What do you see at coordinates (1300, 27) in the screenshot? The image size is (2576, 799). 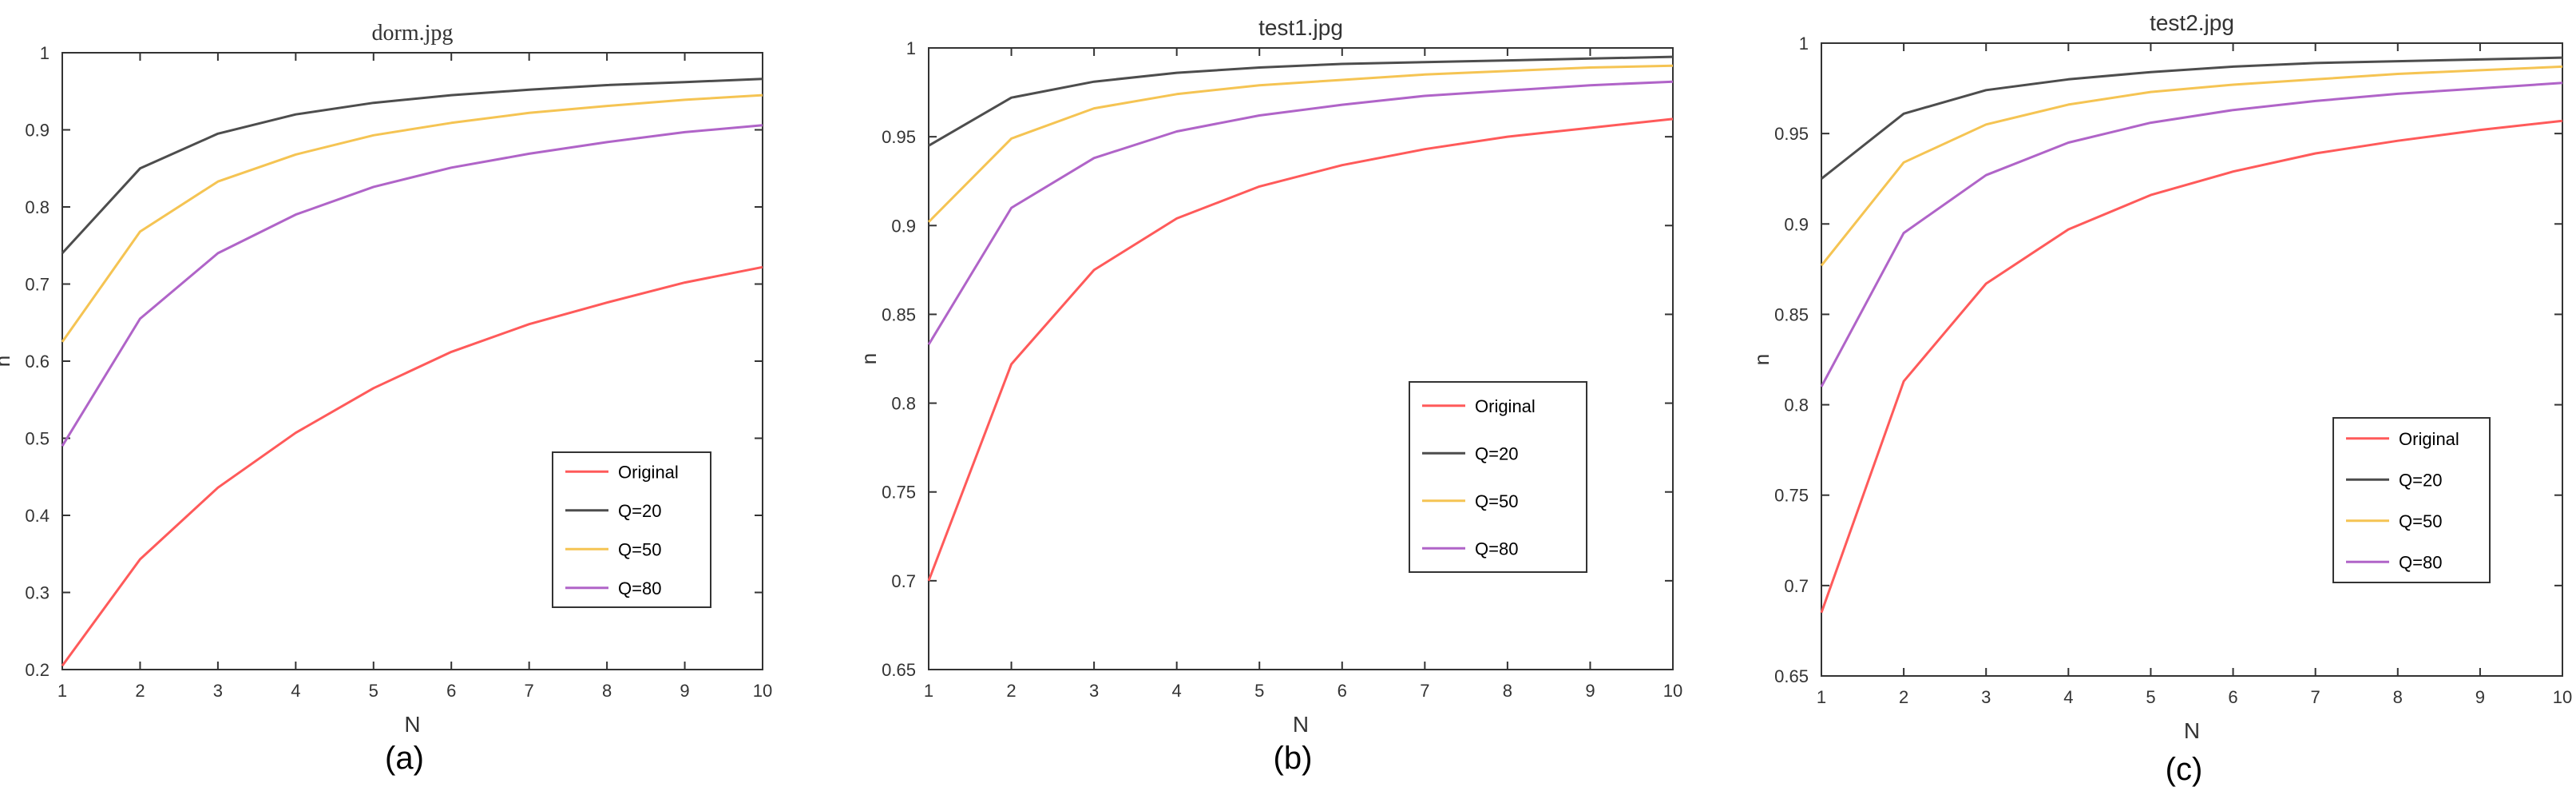 I see `chart-title: test1.jpg` at bounding box center [1300, 27].